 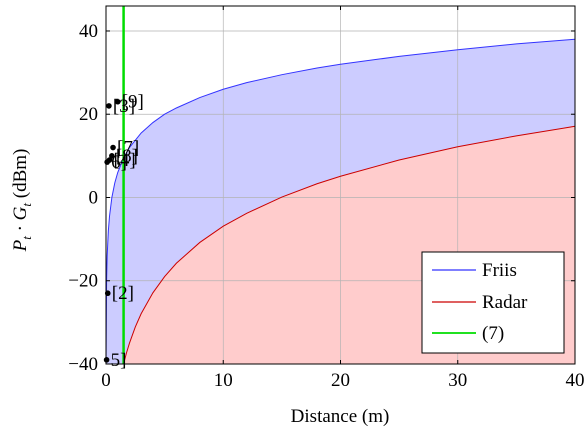 What do you see at coordinates (119, 360) in the screenshot?
I see `point-label: 5]` at bounding box center [119, 360].